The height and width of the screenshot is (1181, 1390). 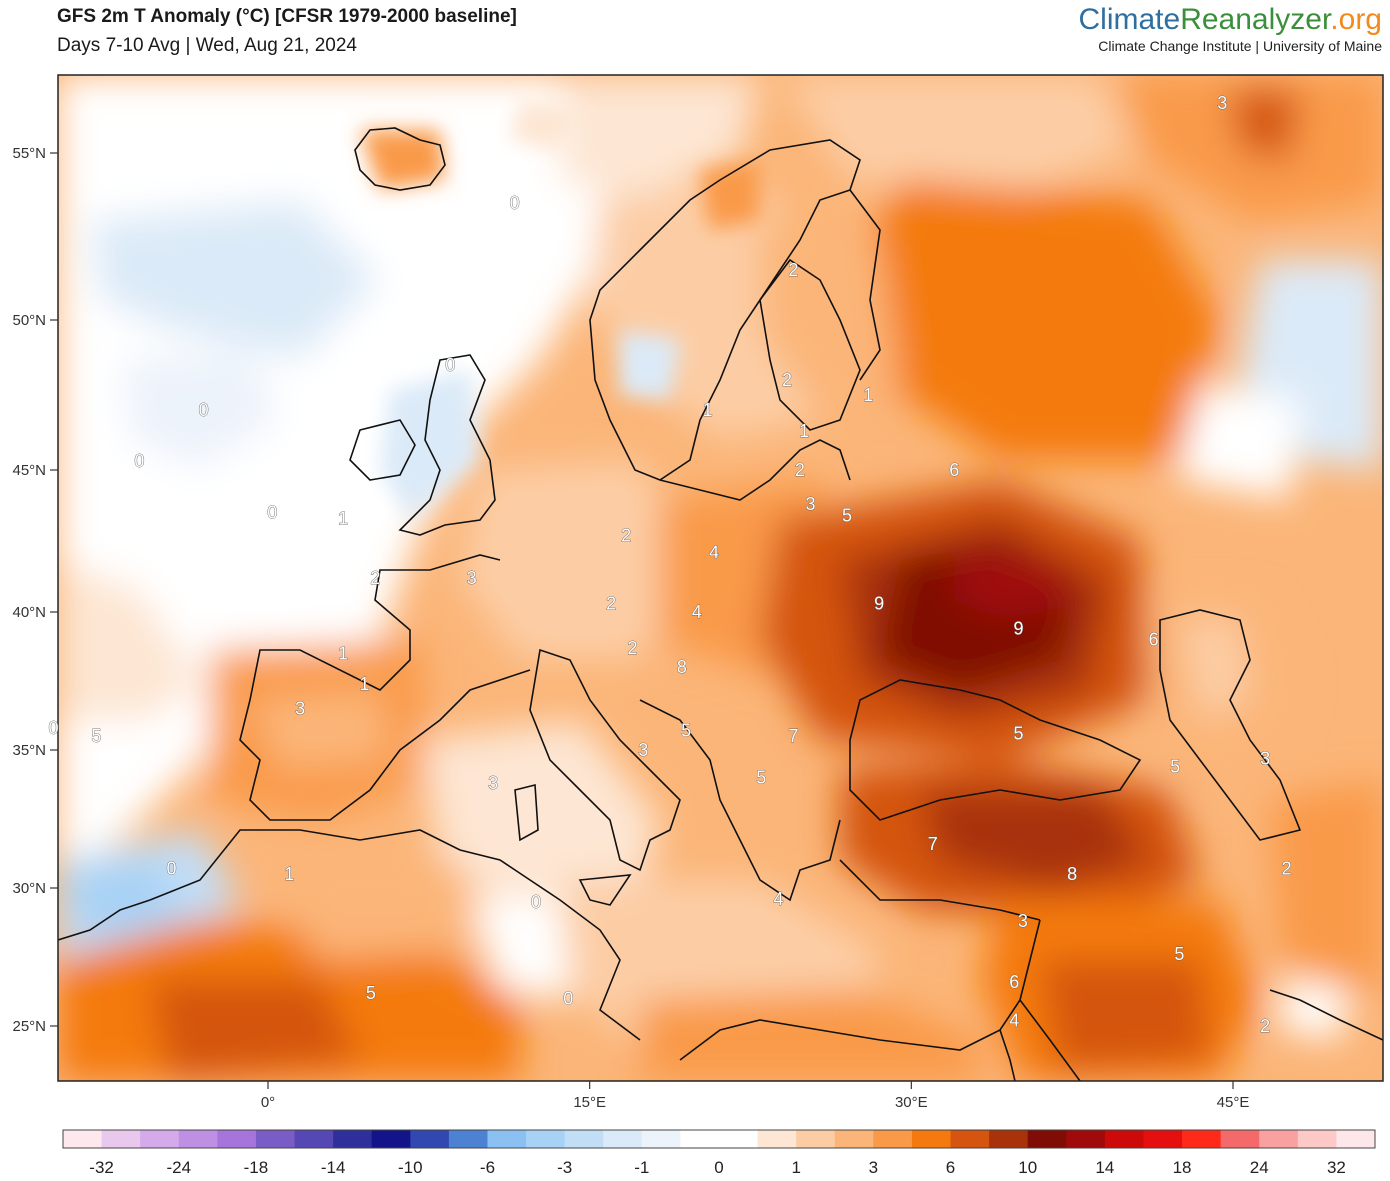 What do you see at coordinates (207, 45) in the screenshot?
I see `chart-subtitle: Days 7-10 Avg | Wed, Aug 21, 2024` at bounding box center [207, 45].